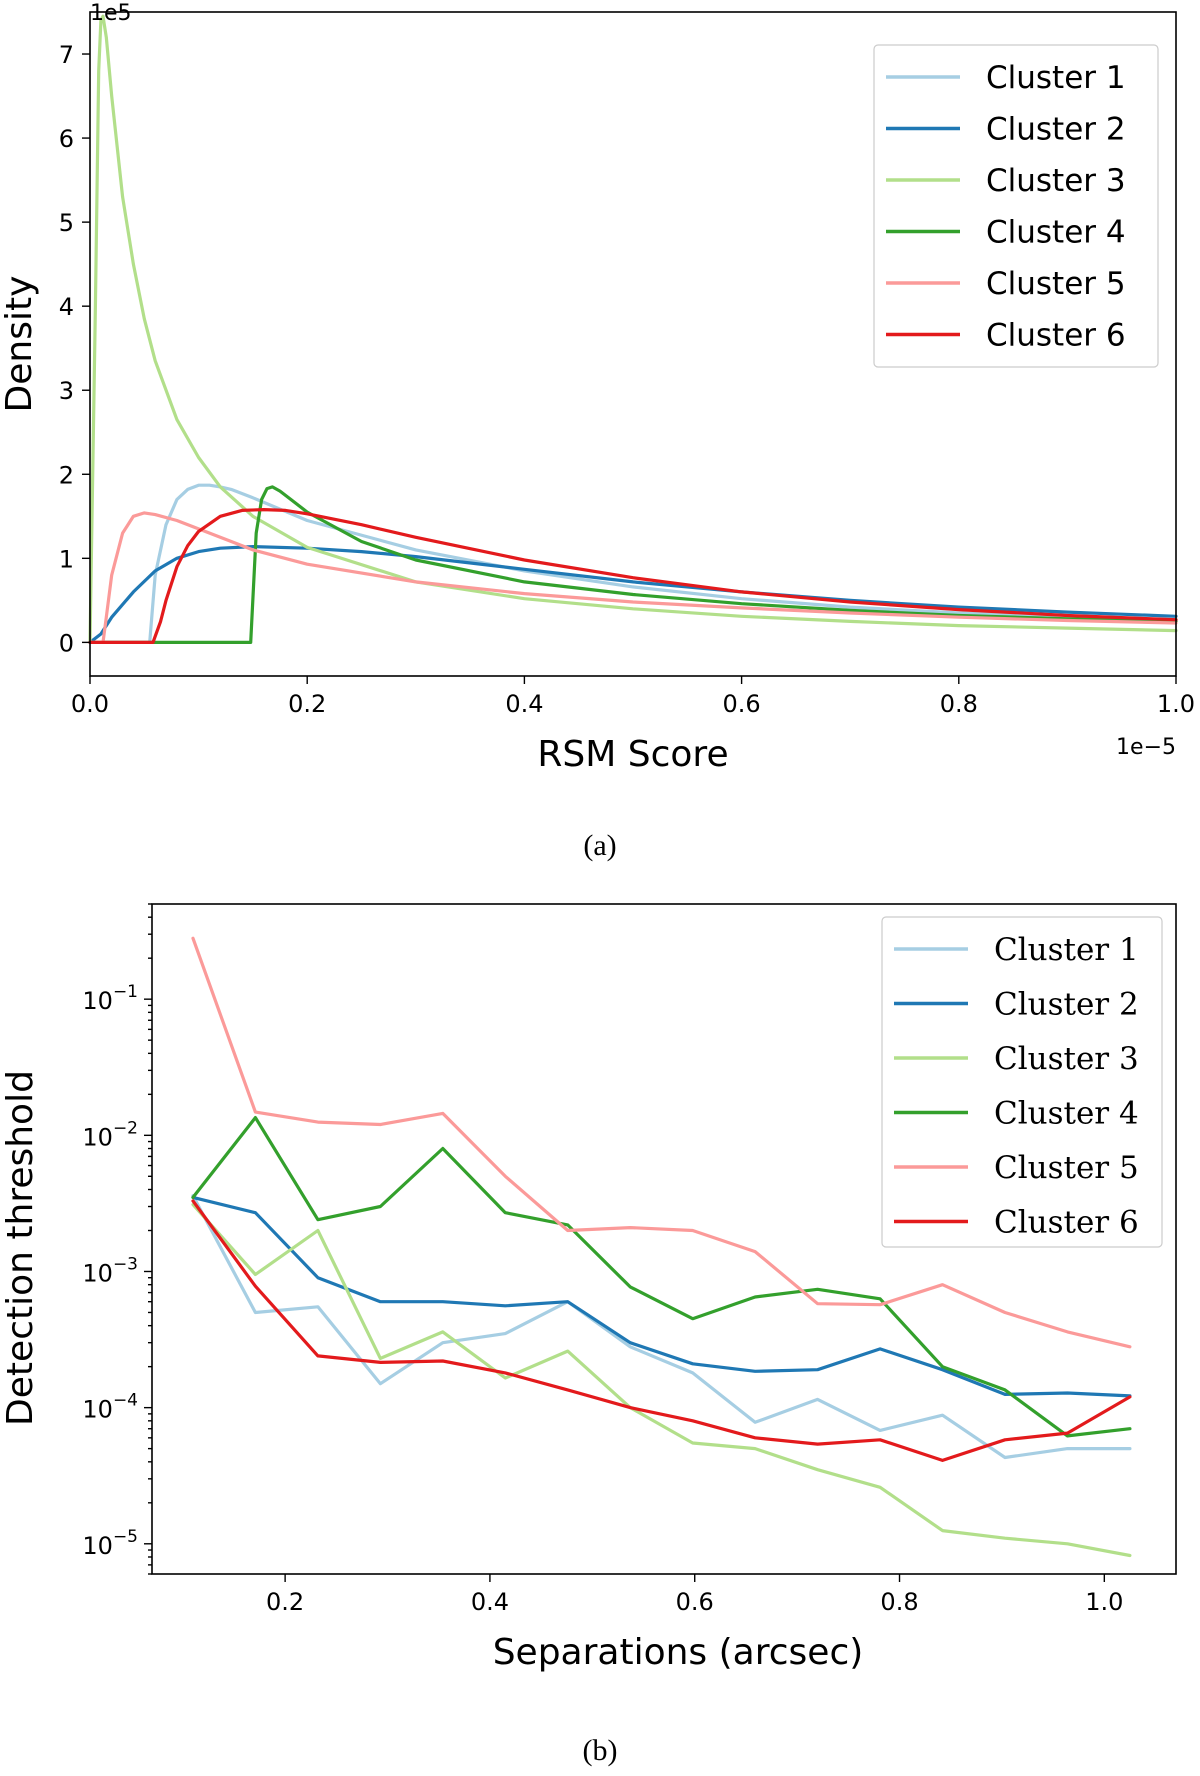 The height and width of the screenshot is (1776, 1200). What do you see at coordinates (66, 643) in the screenshot?
I see `panel-a-y-tick-label: 0` at bounding box center [66, 643].